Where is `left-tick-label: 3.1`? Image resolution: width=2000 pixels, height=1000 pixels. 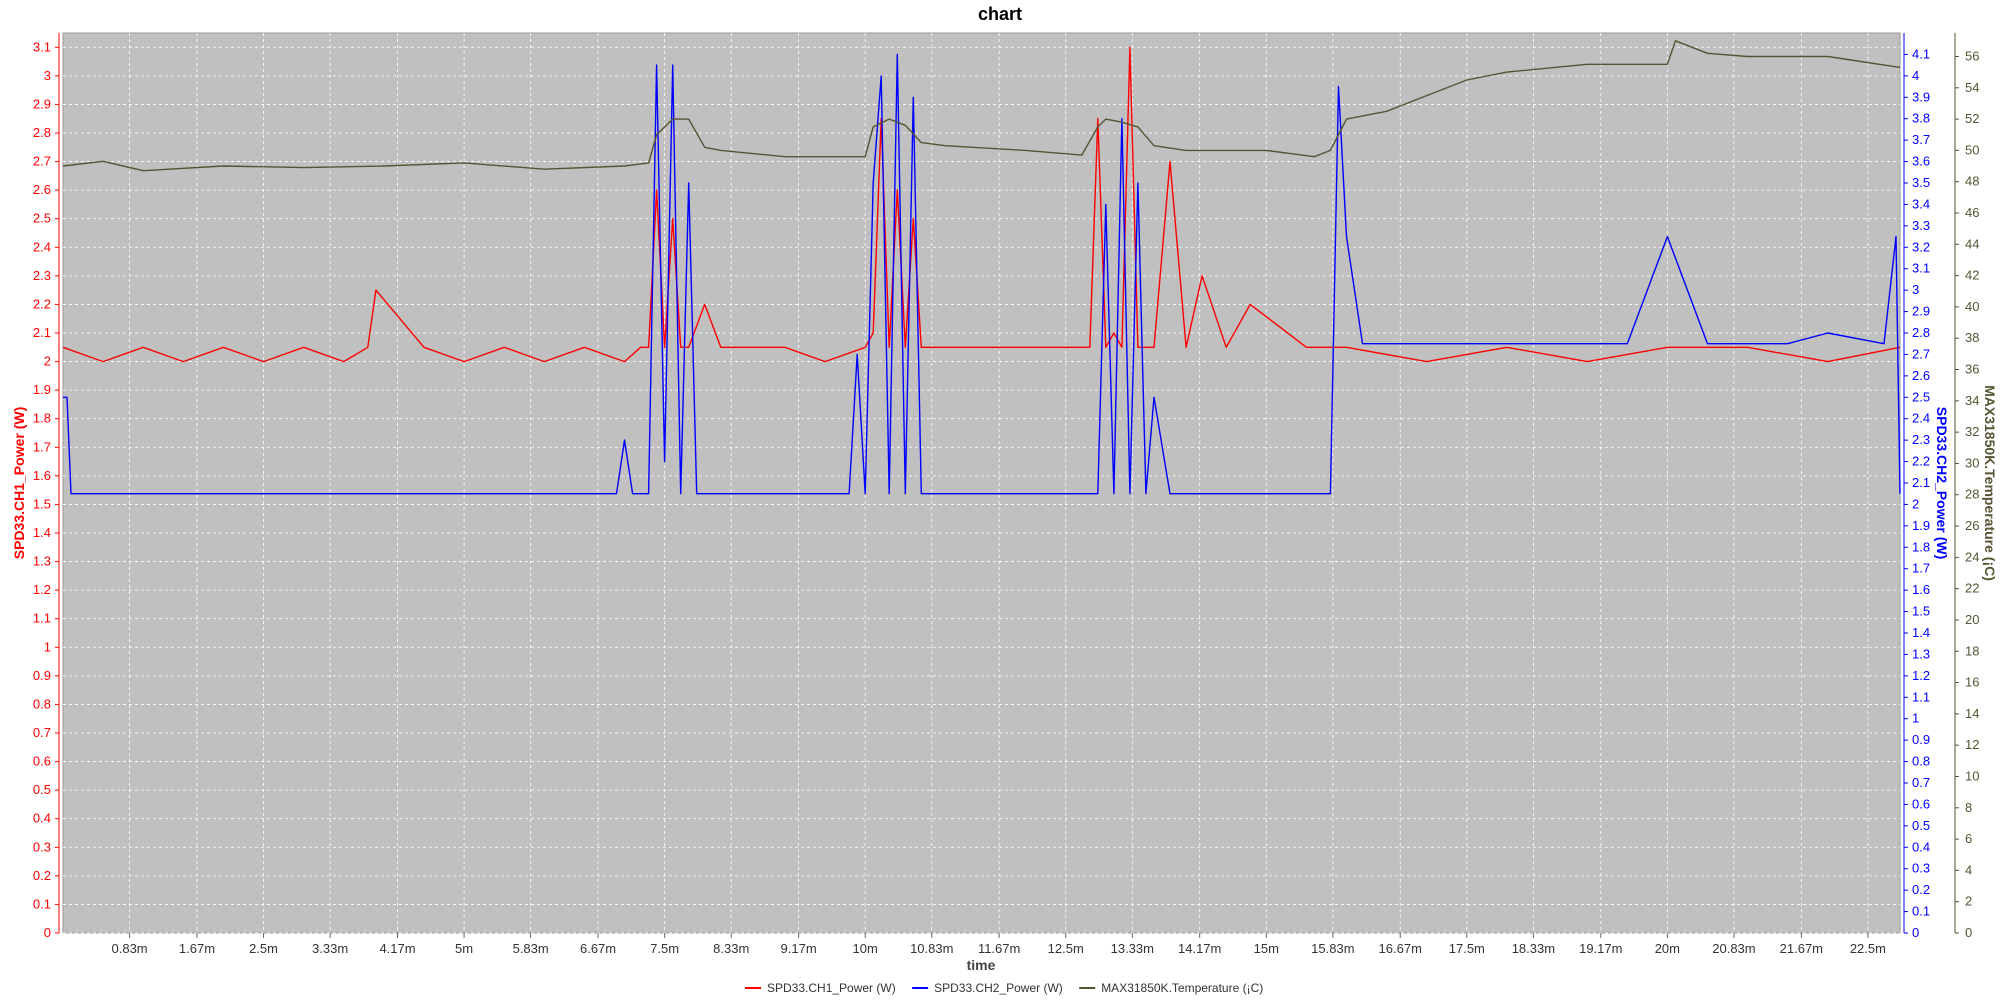
left-tick-label: 3.1 is located at coordinates (42, 46).